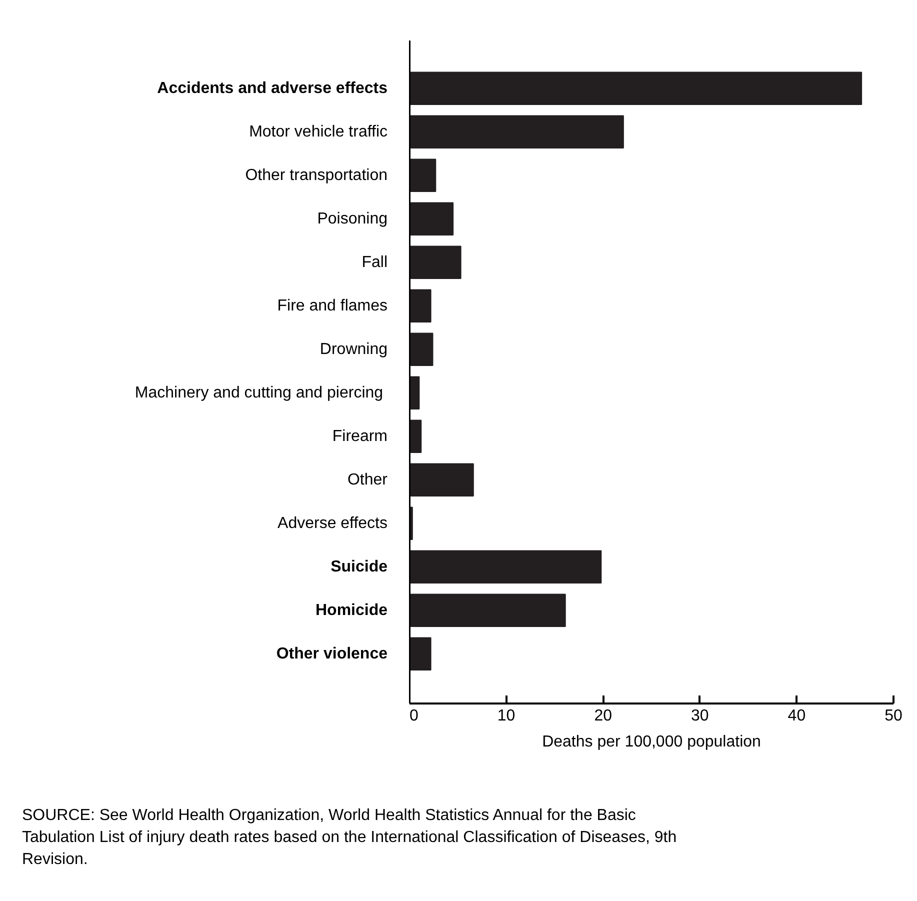  I want to click on y-tick-label: Adverse effects, so click(333, 523).